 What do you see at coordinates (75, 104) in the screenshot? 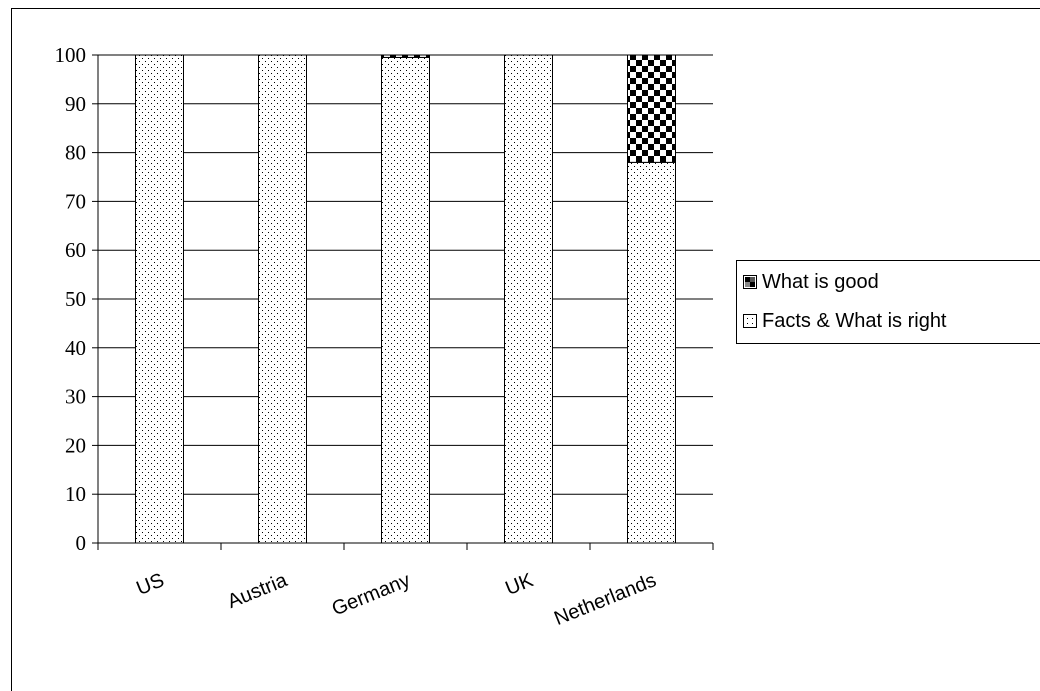
I see `y-tick-label: 90` at bounding box center [75, 104].